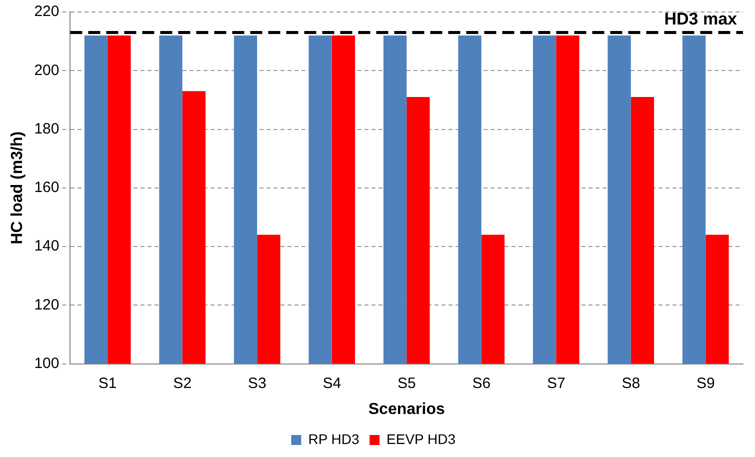 This screenshot has height=457, width=755. Describe the element at coordinates (257, 383) in the screenshot. I see `x-tick-label: S3` at that location.